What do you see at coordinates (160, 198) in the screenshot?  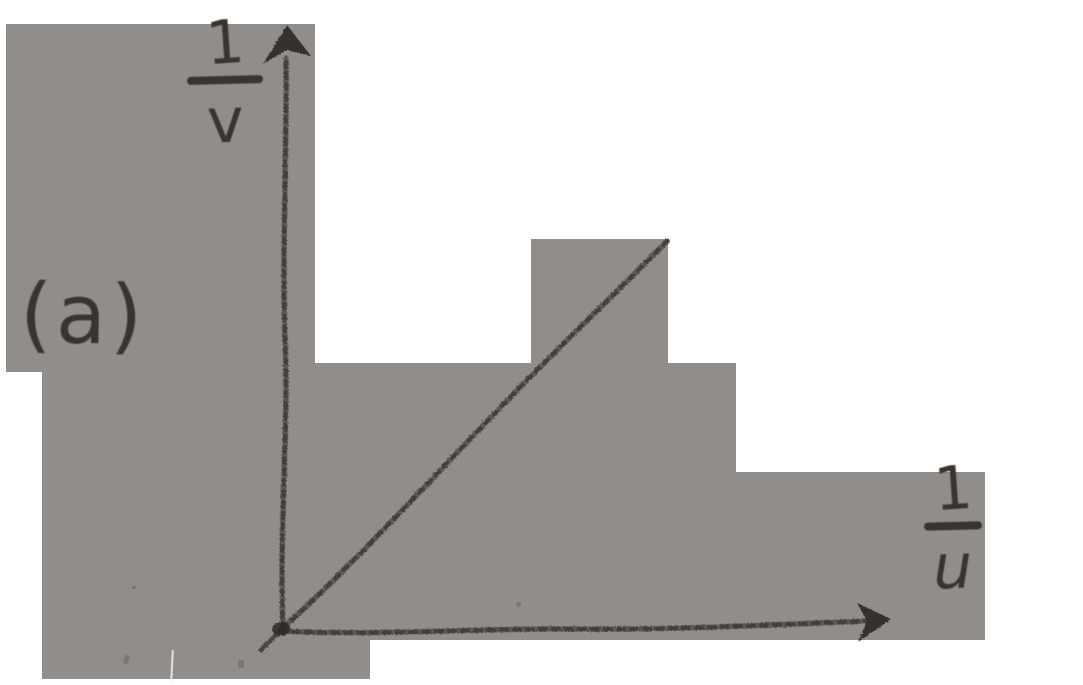 I see `scan-paper-patch-top-left` at bounding box center [160, 198].